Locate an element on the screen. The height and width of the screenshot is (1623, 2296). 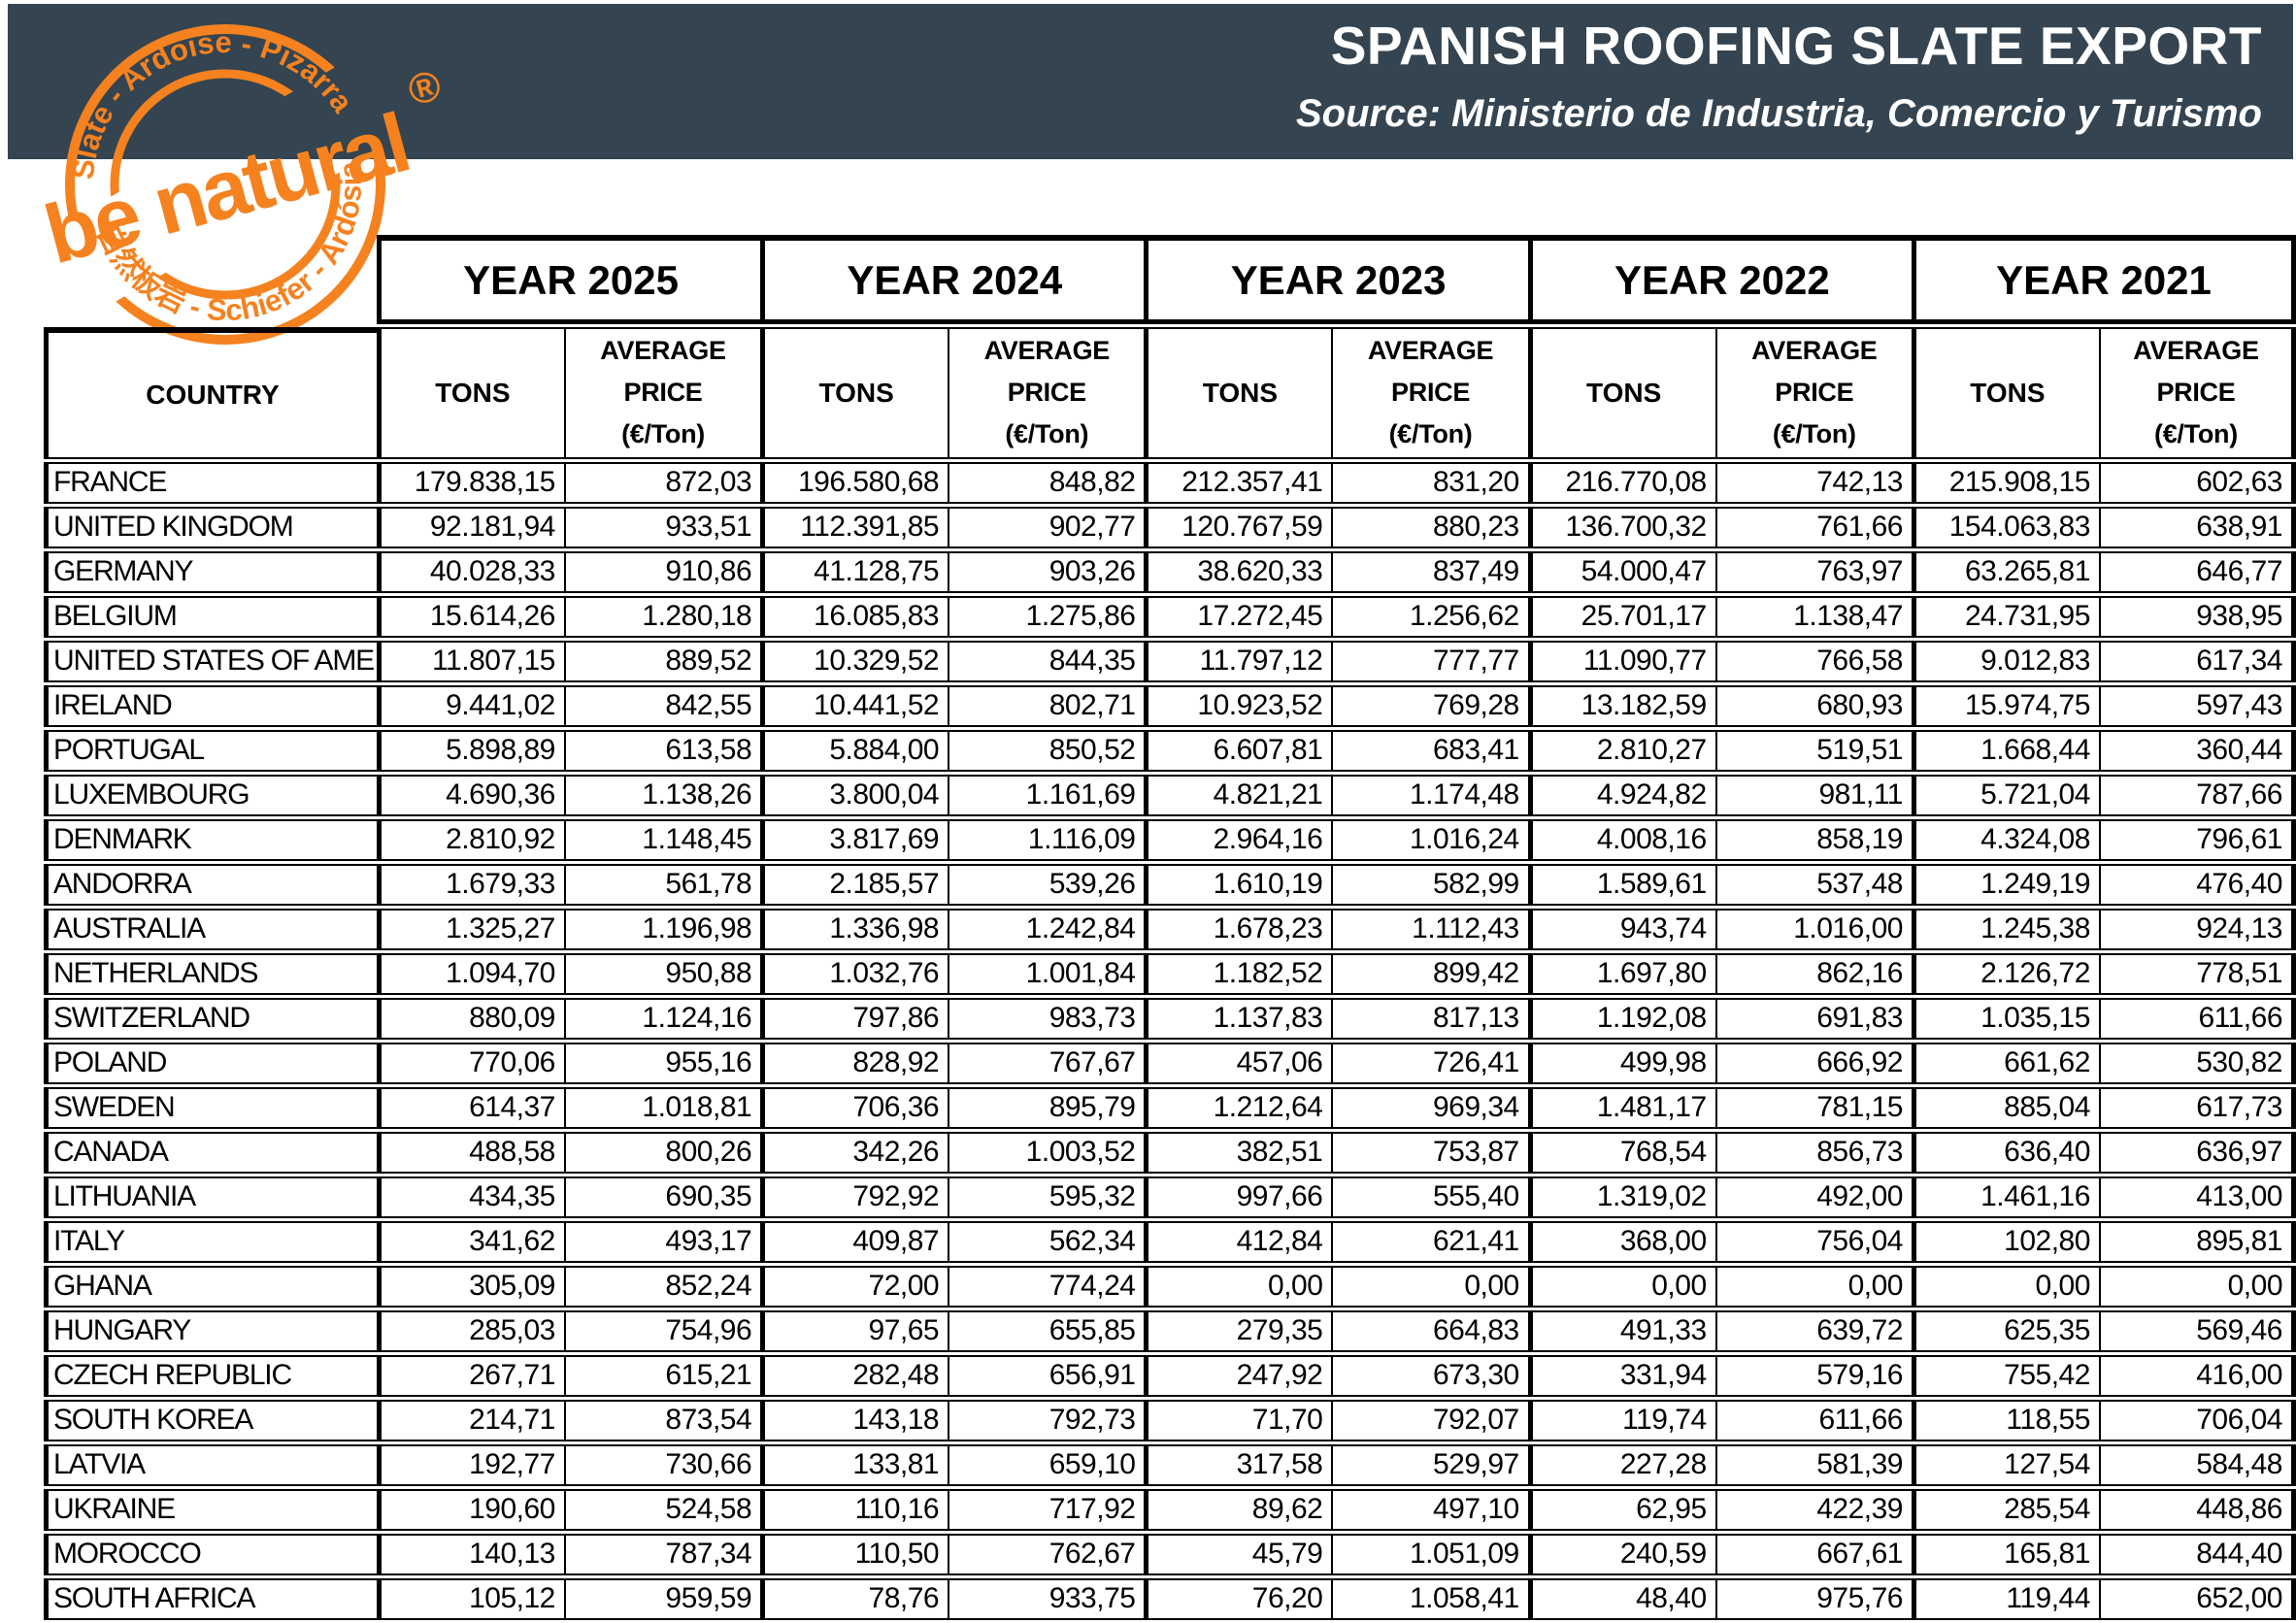
price-2024-cell: 1.275,86 is located at coordinates (1046, 616).